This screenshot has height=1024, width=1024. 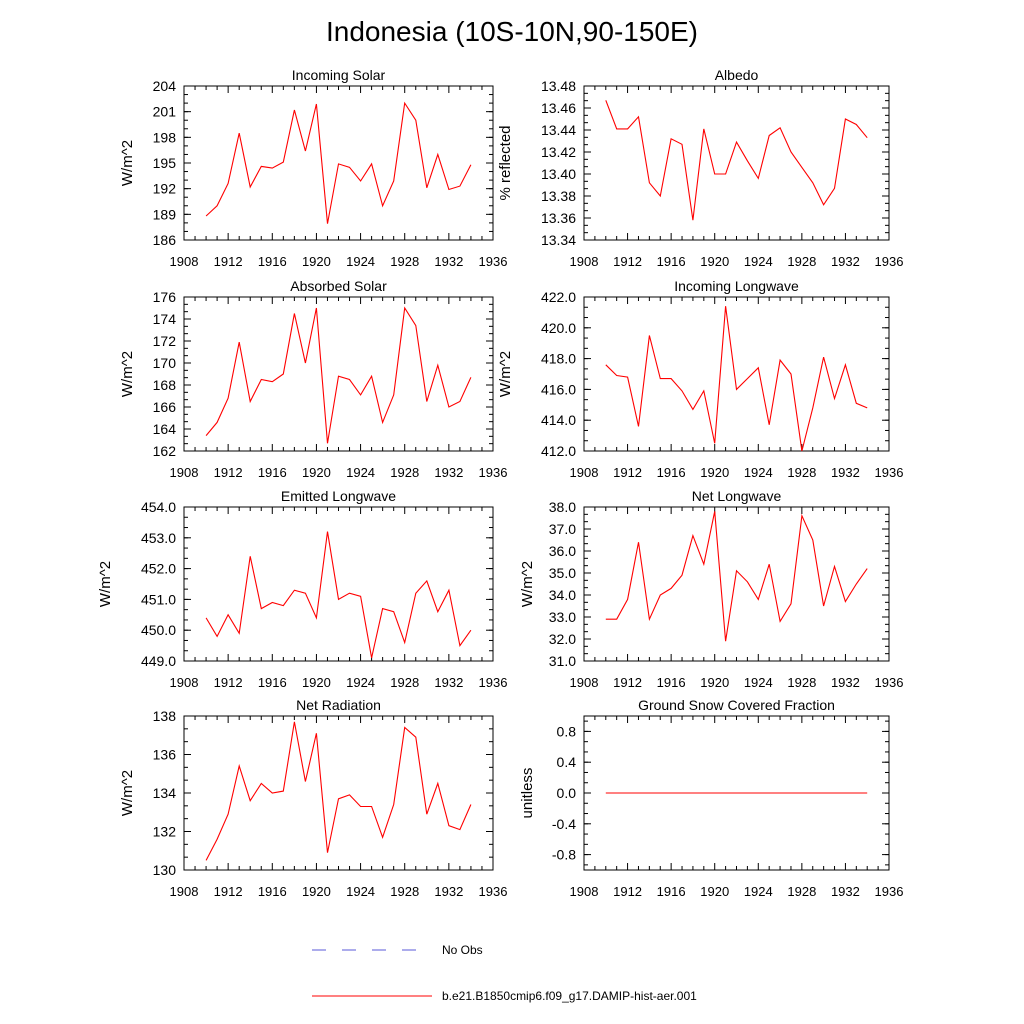 I want to click on panel-title: Albedo, so click(x=737, y=75).